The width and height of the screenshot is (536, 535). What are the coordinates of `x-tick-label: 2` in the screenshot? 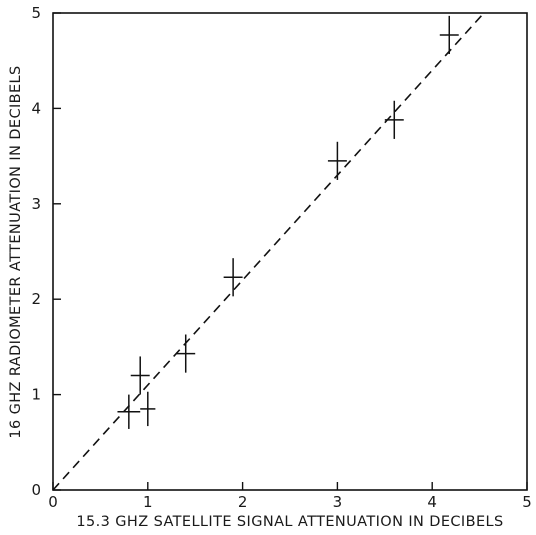 It's located at (243, 502).